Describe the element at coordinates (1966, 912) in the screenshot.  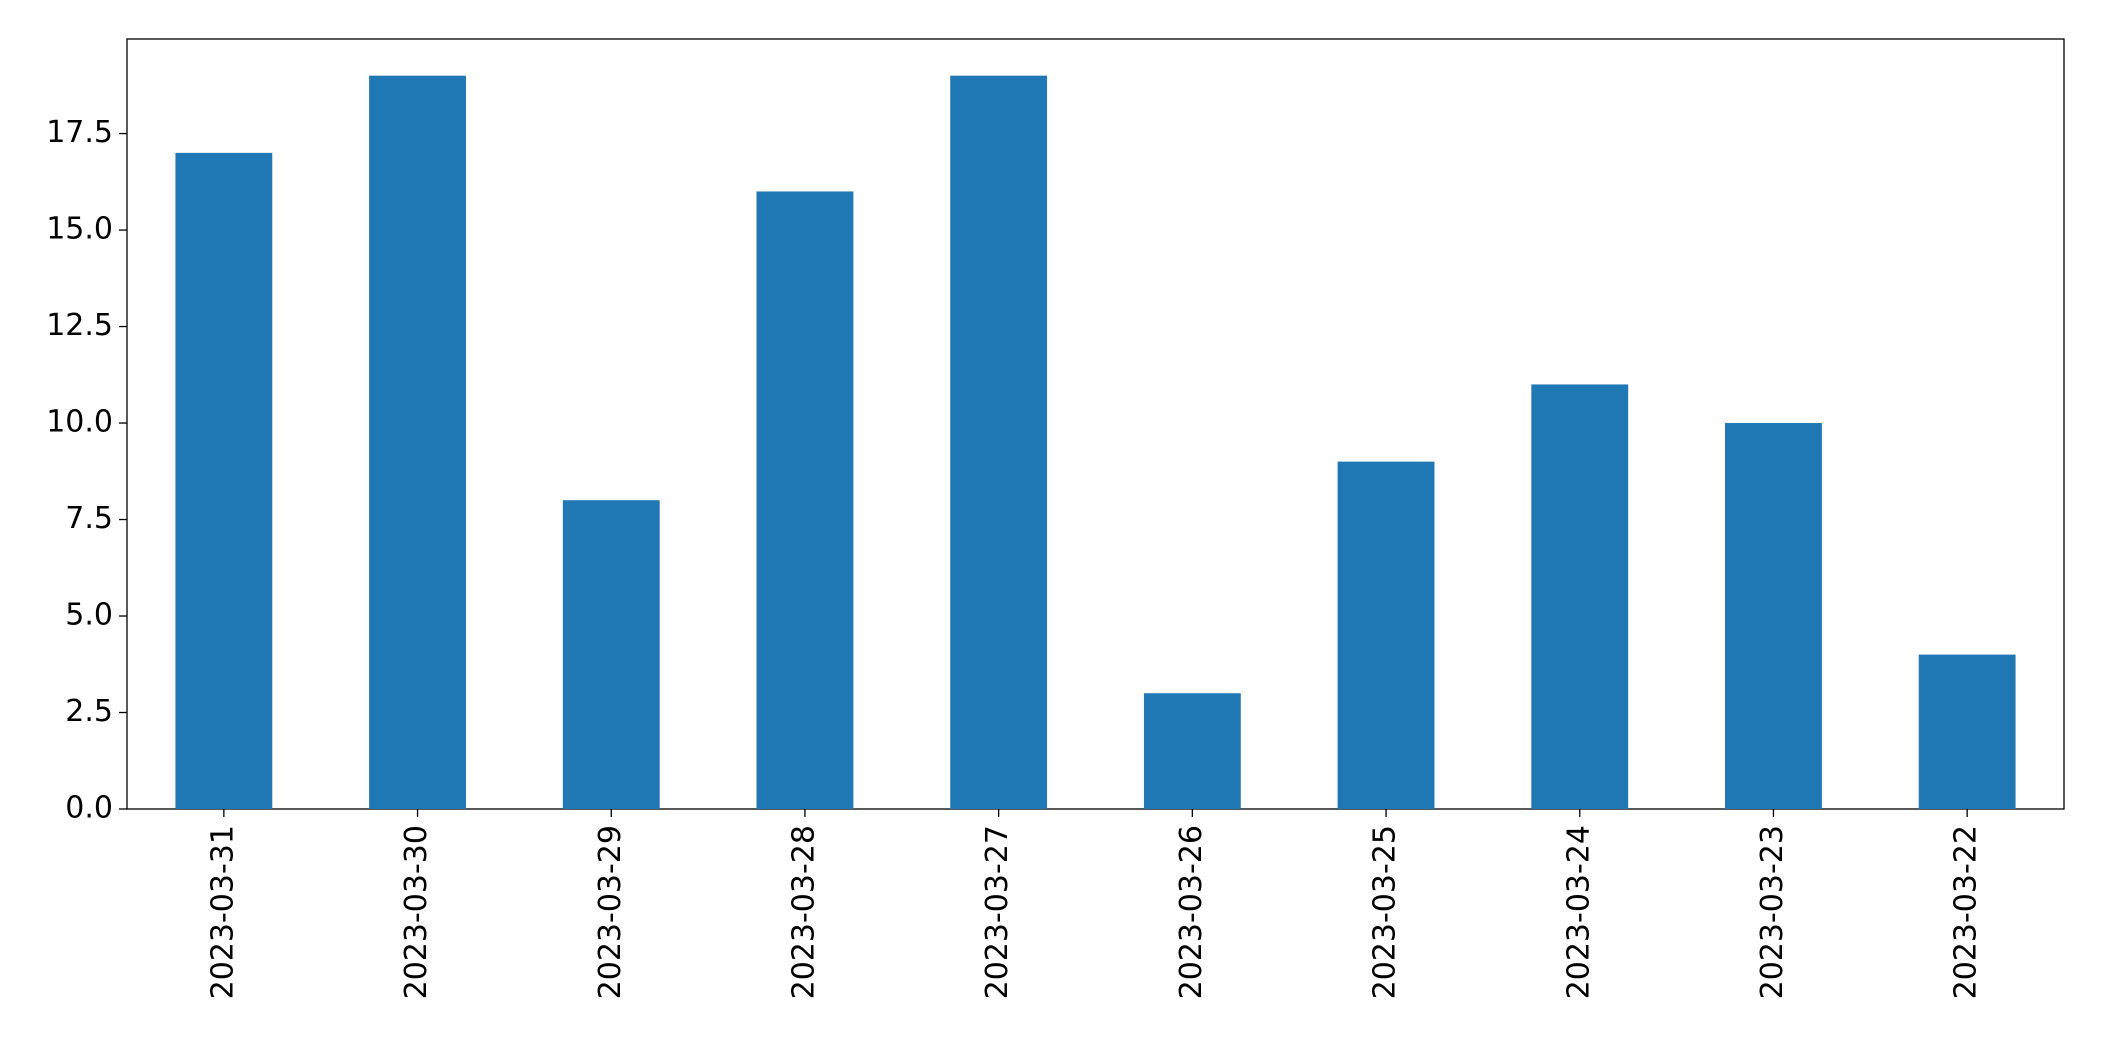
I see `x-tick-label: 2023-03-22` at that location.